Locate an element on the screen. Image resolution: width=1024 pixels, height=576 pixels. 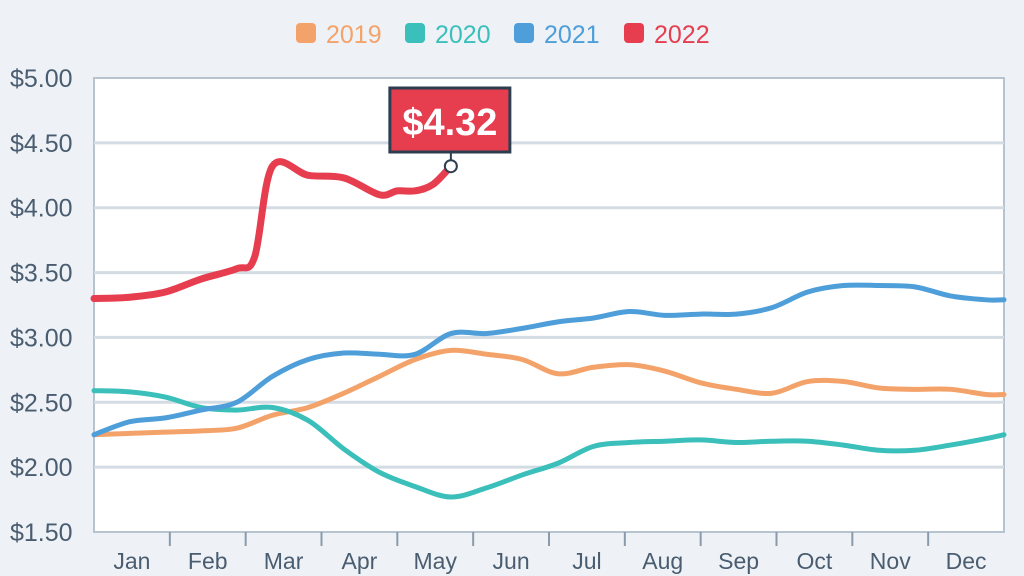
legend-label-2021: 2021 is located at coordinates (572, 35).